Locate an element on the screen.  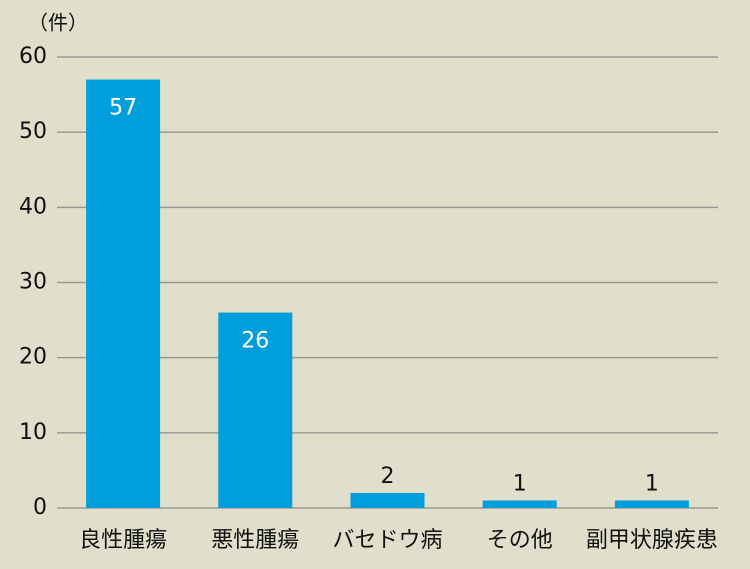
x-tick-label: 副甲状腺疾患 is located at coordinates (652, 540).